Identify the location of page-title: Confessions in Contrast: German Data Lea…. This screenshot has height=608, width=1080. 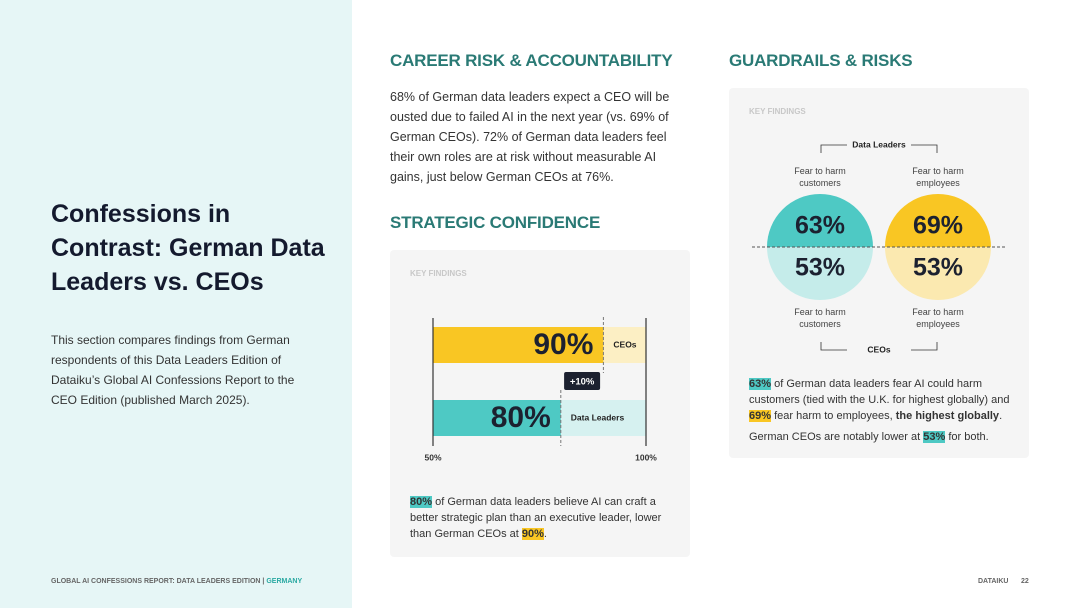
(188, 248).